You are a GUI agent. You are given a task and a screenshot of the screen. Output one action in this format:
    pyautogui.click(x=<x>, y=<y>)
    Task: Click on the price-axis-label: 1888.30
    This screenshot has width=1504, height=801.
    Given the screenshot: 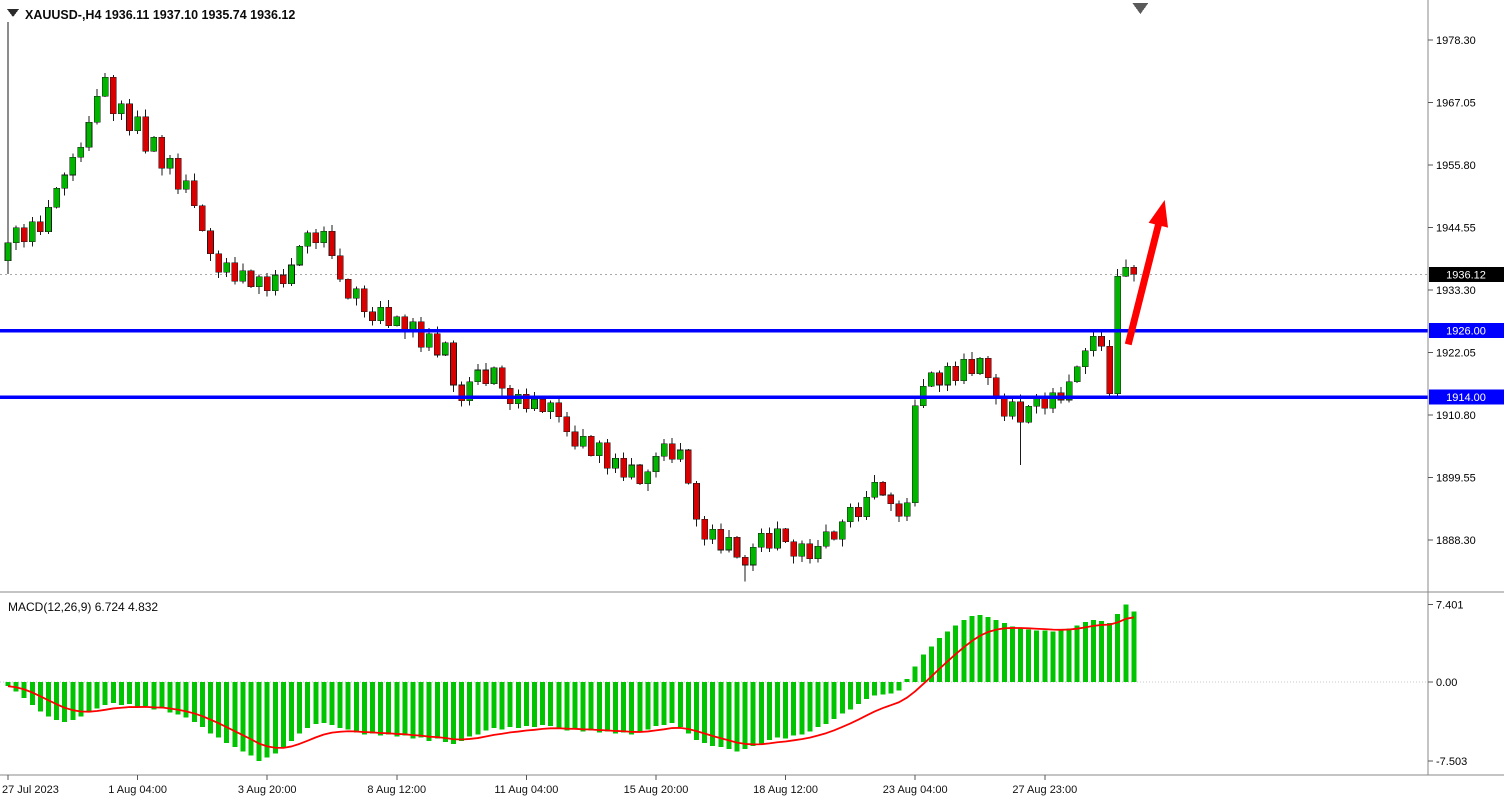 What is the action you would take?
    pyautogui.click(x=1456, y=541)
    